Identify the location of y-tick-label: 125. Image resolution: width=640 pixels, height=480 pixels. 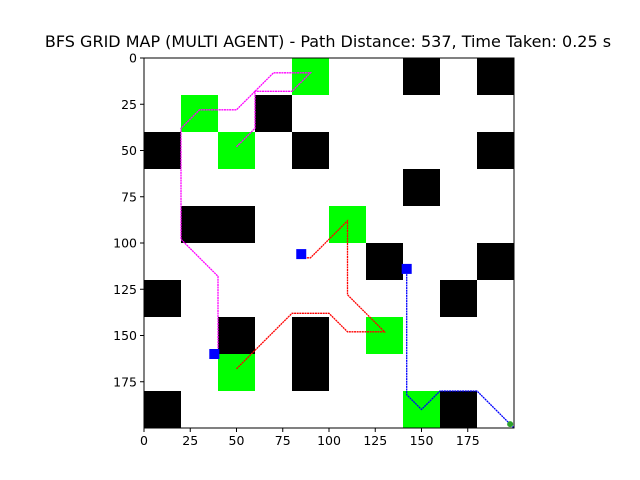
(125, 289).